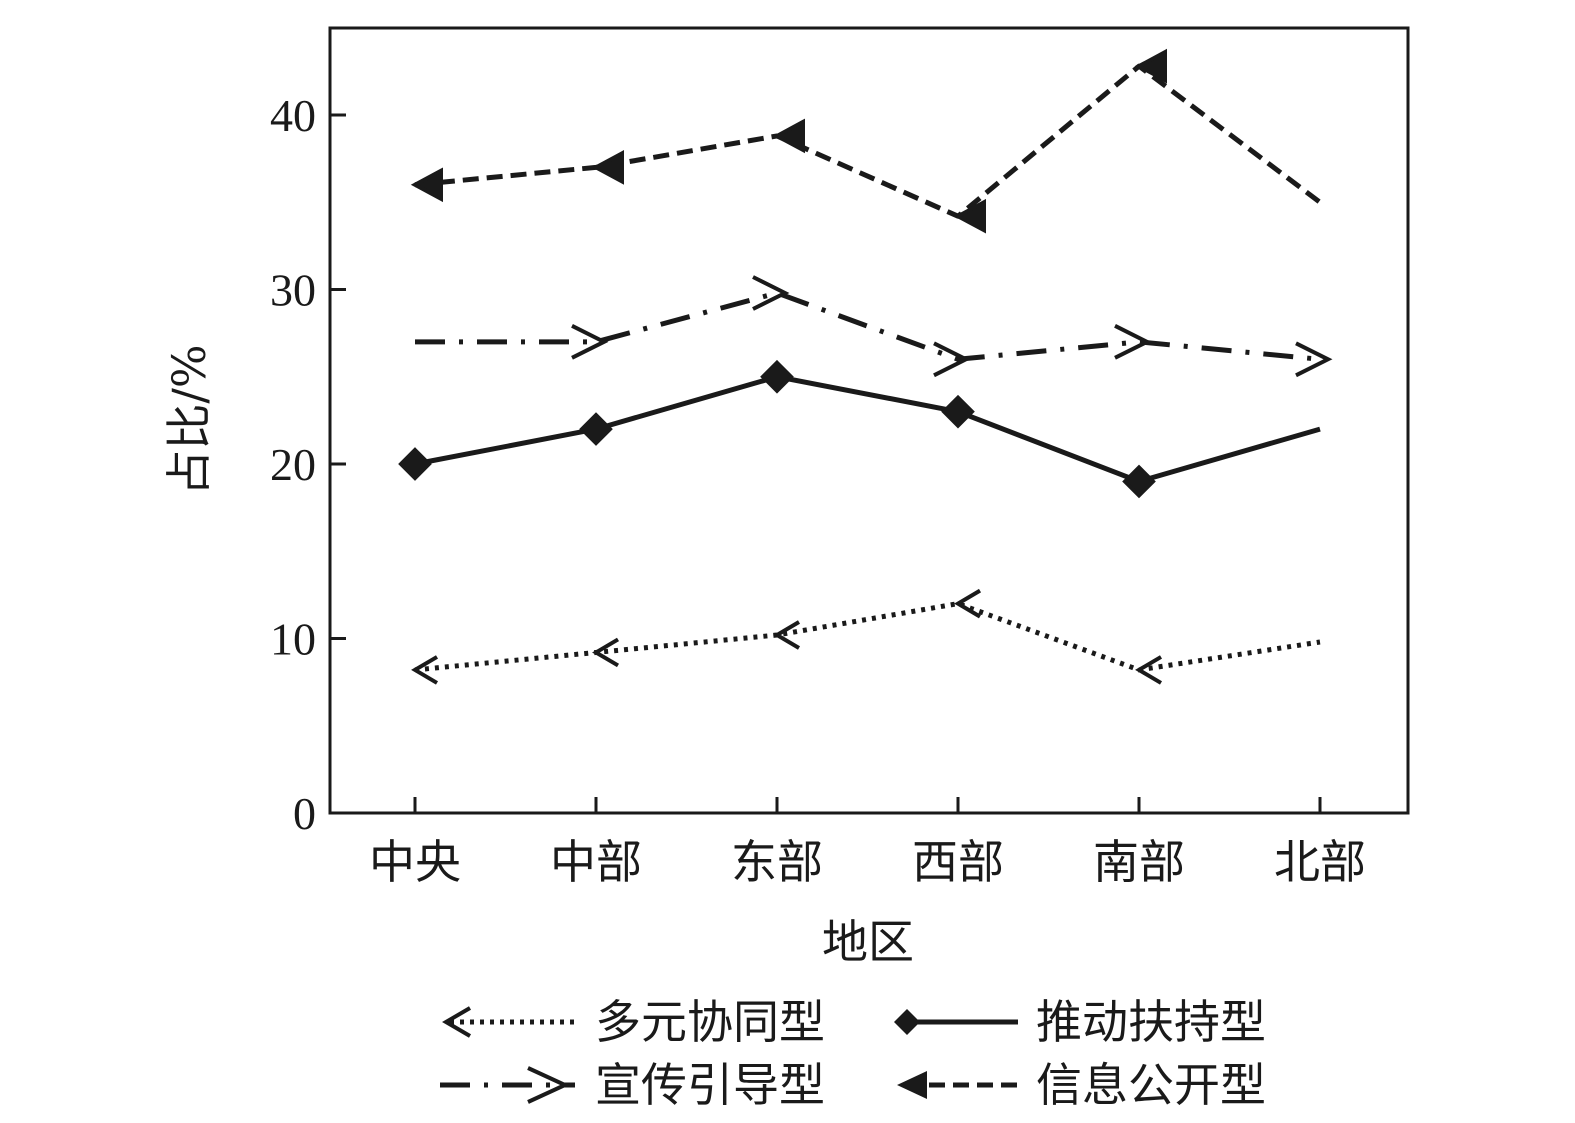 This screenshot has height=1123, width=1575. Describe the element at coordinates (1320, 862) in the screenshot. I see `x-tick-label: 北部` at that location.